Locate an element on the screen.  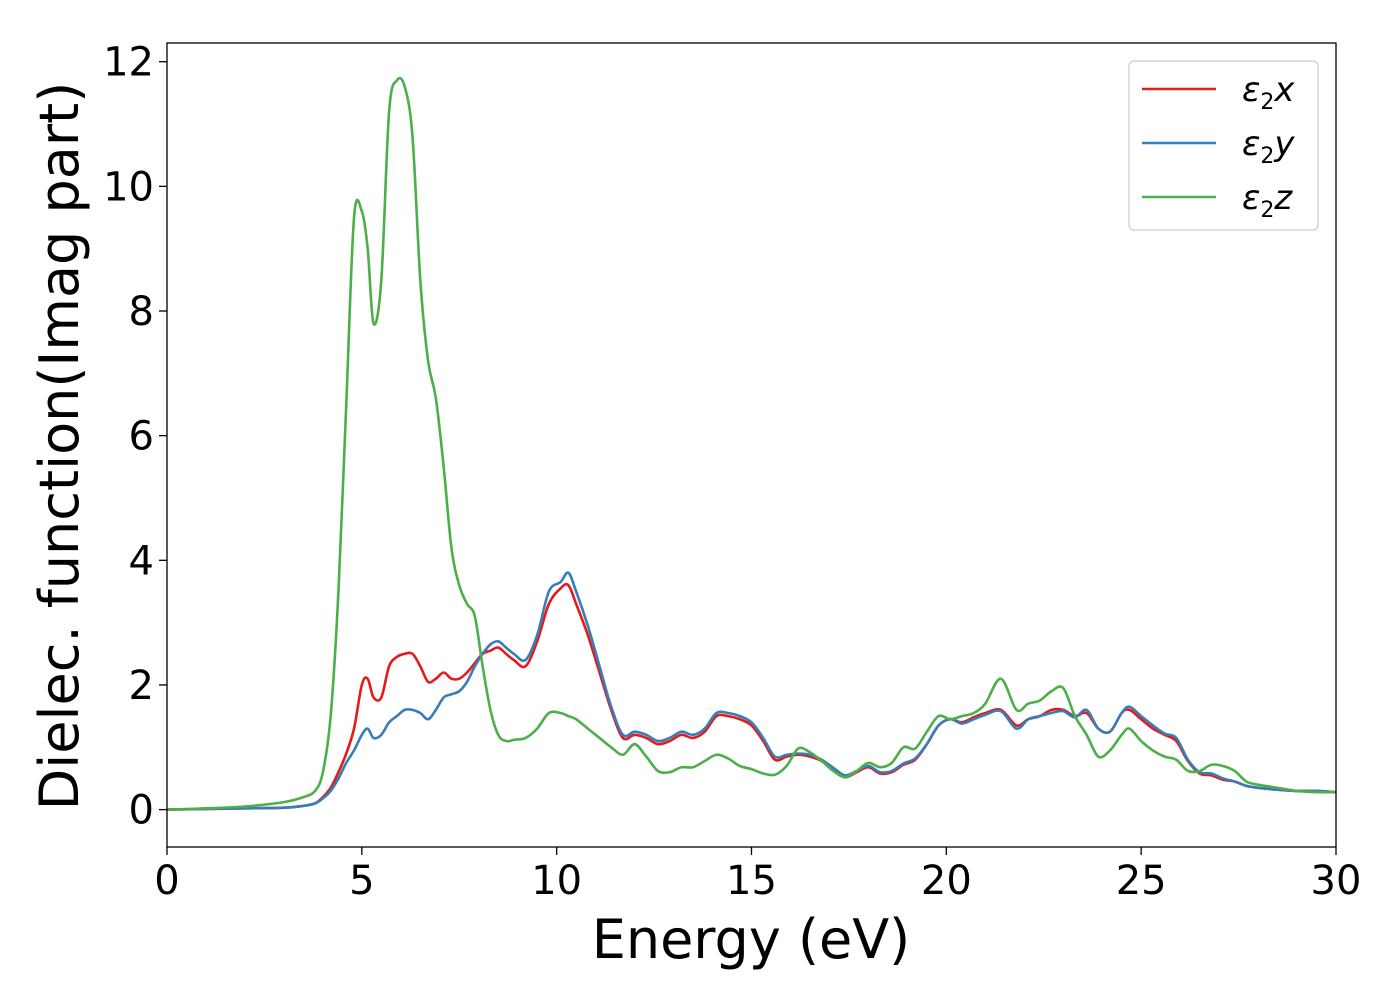
x-axis: 0 5 10 15 20 25 30 is located at coordinates (757, 875).